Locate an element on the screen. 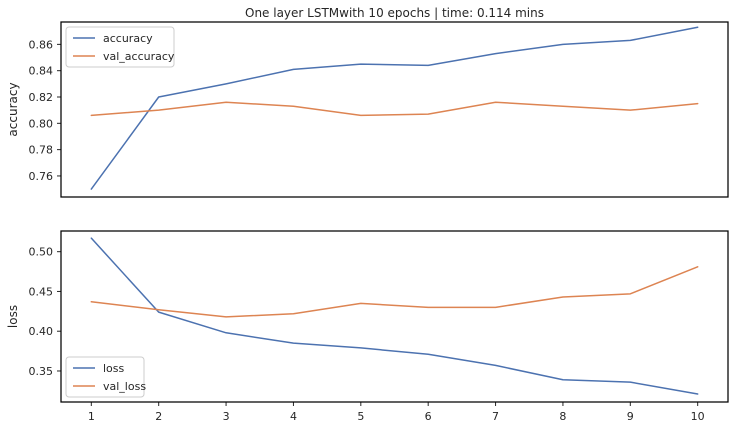  y-axis-label: loss is located at coordinates (13, 316).